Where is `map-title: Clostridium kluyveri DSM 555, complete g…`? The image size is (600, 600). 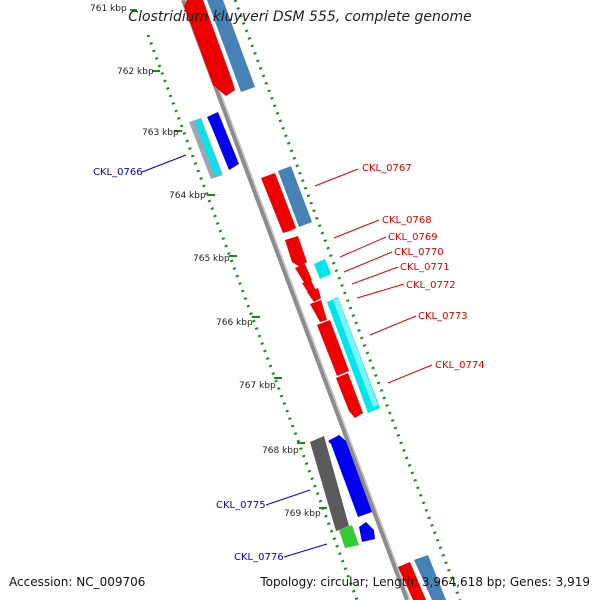 map-title: Clostridium kluyveri DSM 555, complete g… is located at coordinates (300, 17).